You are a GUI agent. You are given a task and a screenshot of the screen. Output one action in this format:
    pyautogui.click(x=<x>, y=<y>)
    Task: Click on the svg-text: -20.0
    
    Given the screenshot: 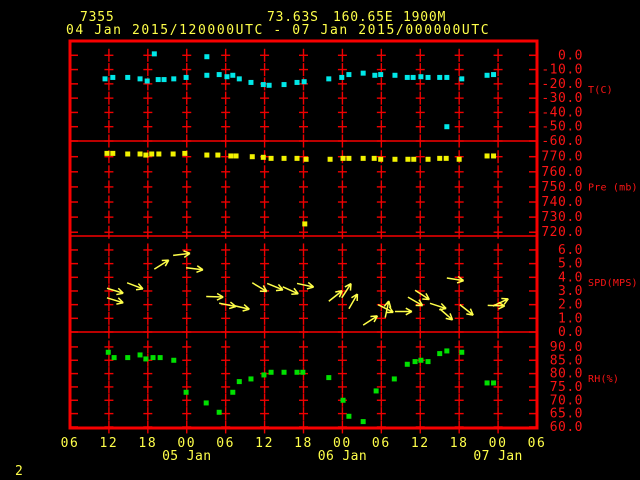 What is the action you would take?
    pyautogui.click(x=562, y=84)
    